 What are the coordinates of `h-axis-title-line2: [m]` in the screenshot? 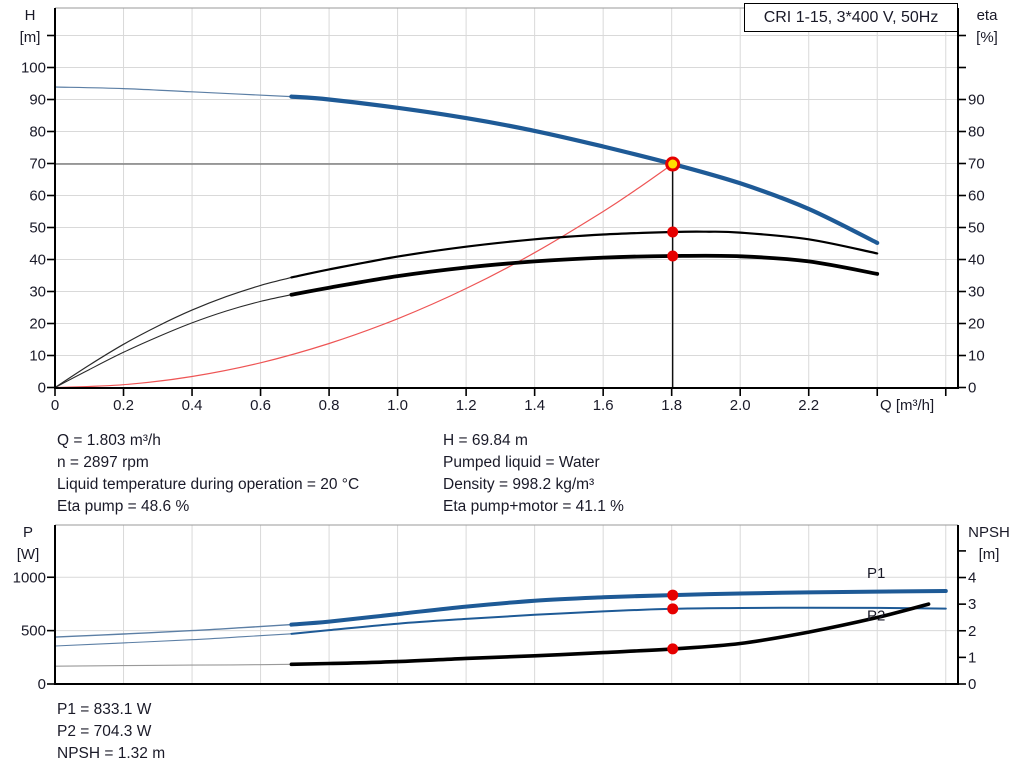 It's located at (30, 37).